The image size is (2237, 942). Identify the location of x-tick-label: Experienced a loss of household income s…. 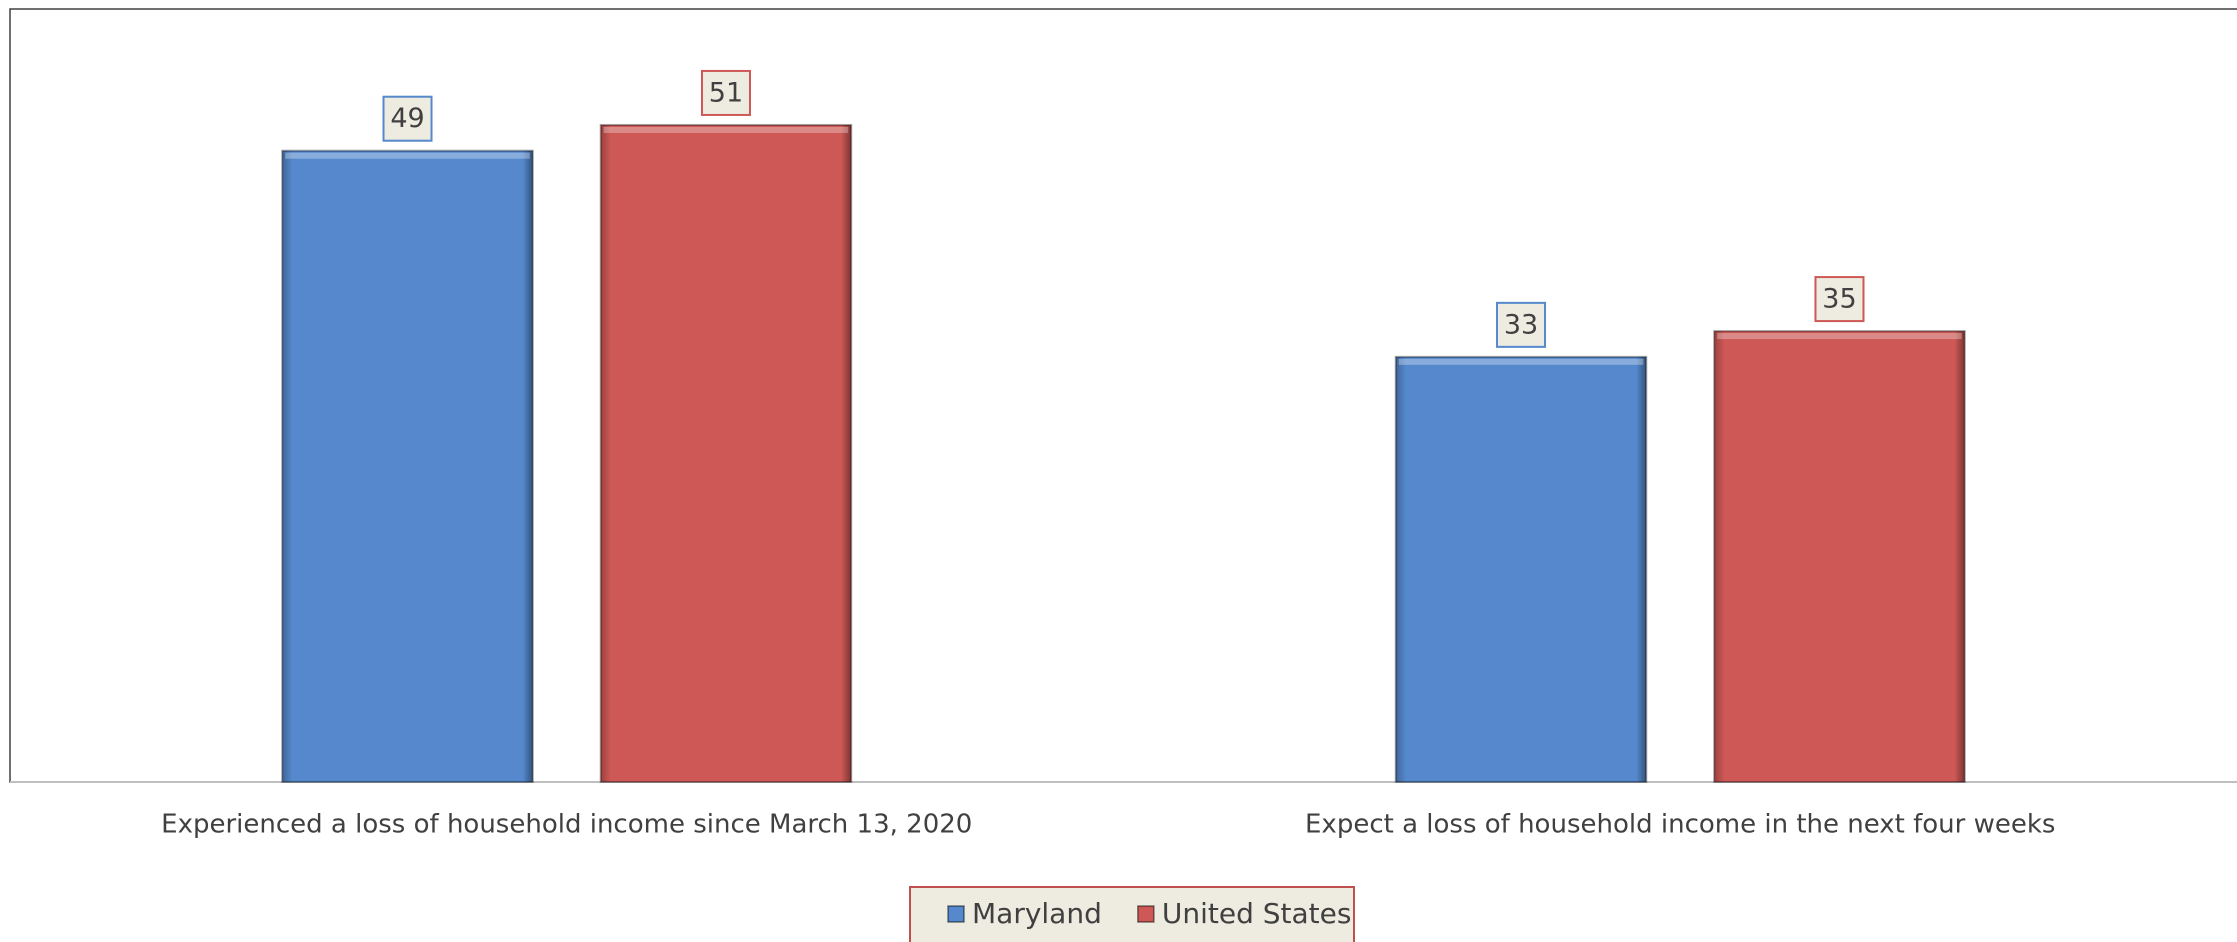
(566, 825).